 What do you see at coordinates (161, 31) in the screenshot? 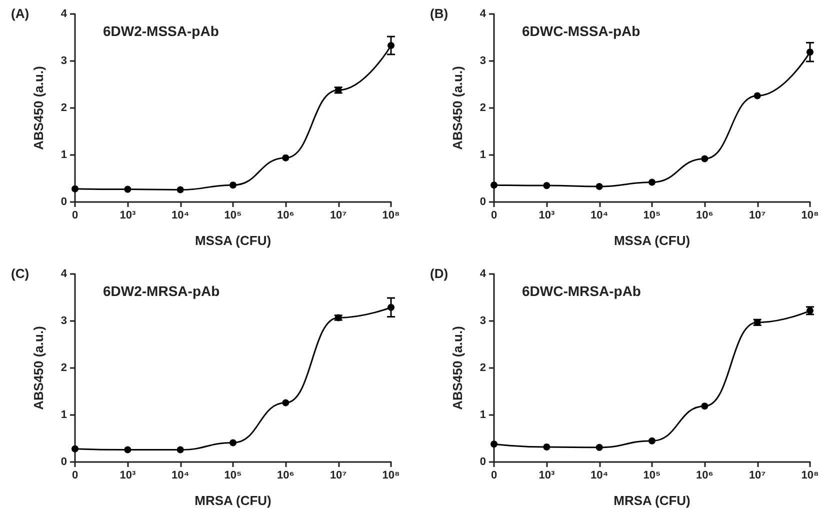
I see `annotation: 6DW2-MSSA-pAb` at bounding box center [161, 31].